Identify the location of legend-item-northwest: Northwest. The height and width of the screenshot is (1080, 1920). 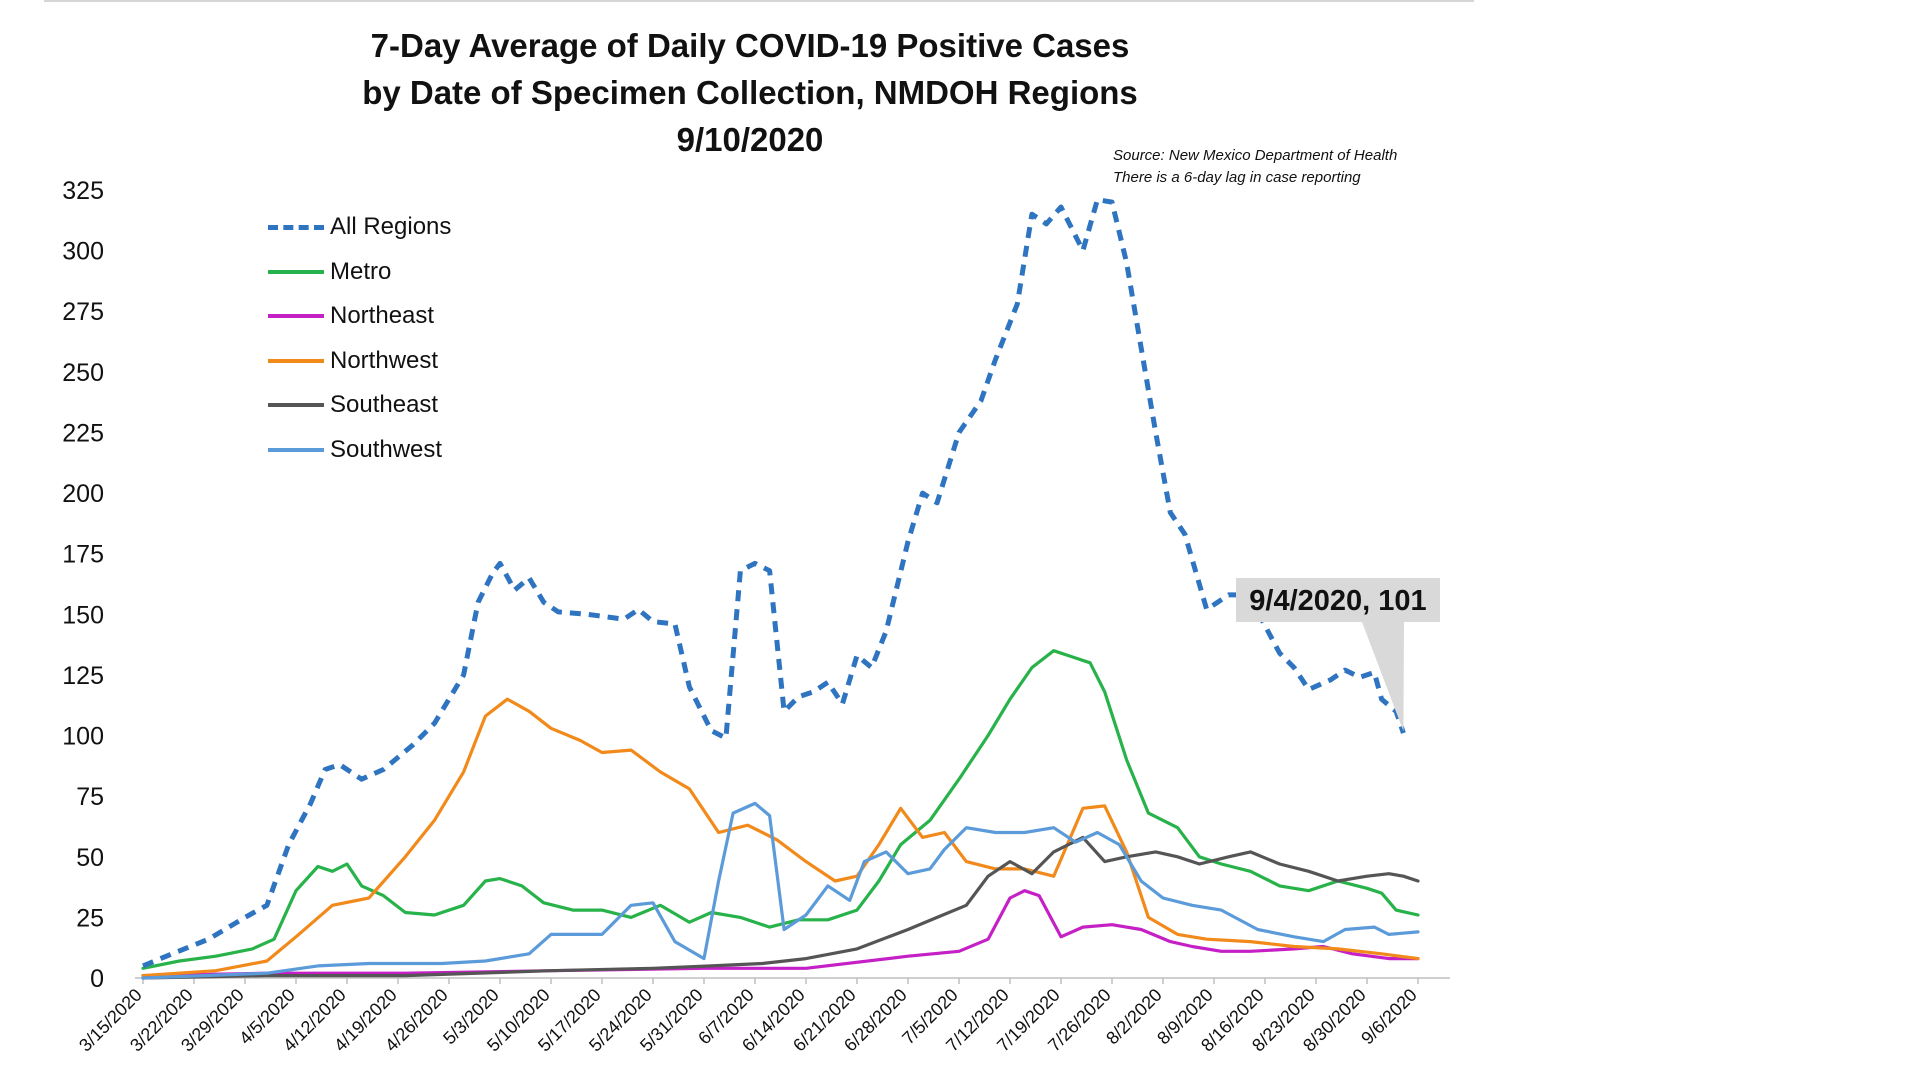
(353, 361).